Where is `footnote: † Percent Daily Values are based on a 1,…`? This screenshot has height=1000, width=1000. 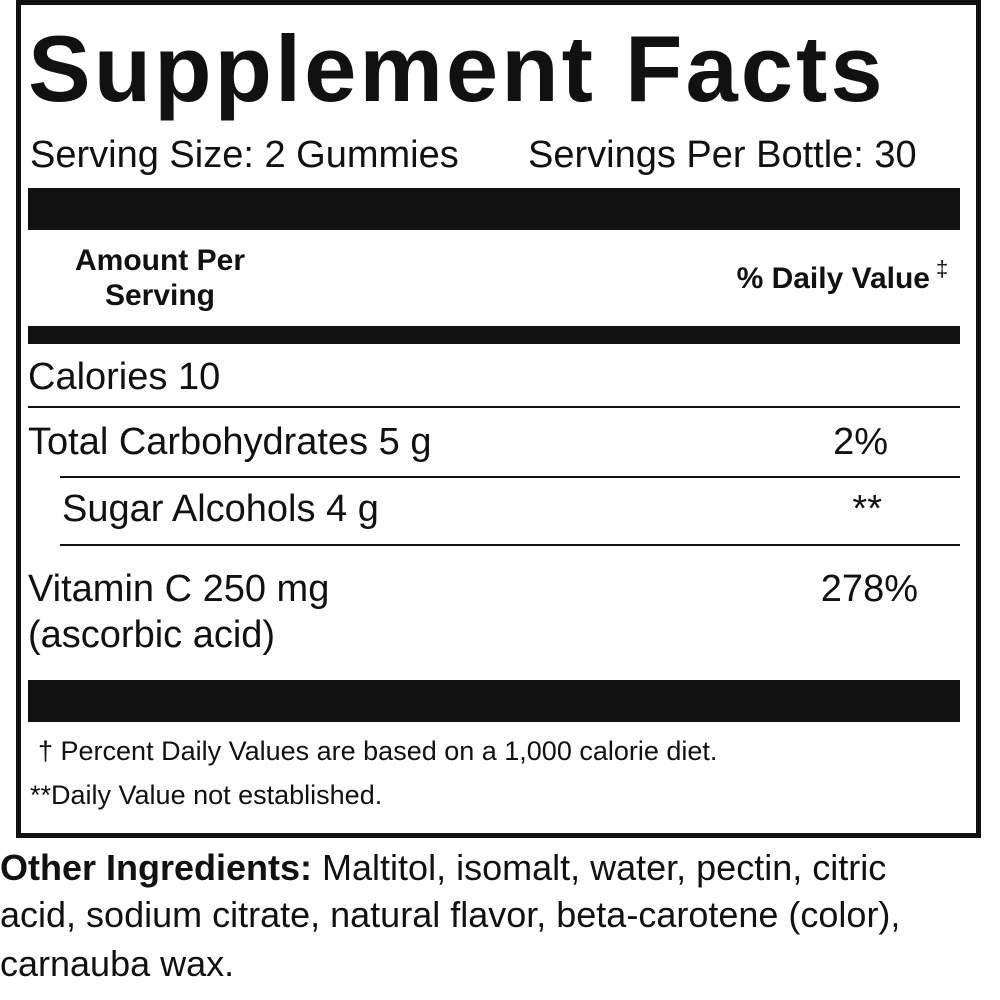 footnote: † Percent Daily Values are based on a 1,… is located at coordinates (378, 751).